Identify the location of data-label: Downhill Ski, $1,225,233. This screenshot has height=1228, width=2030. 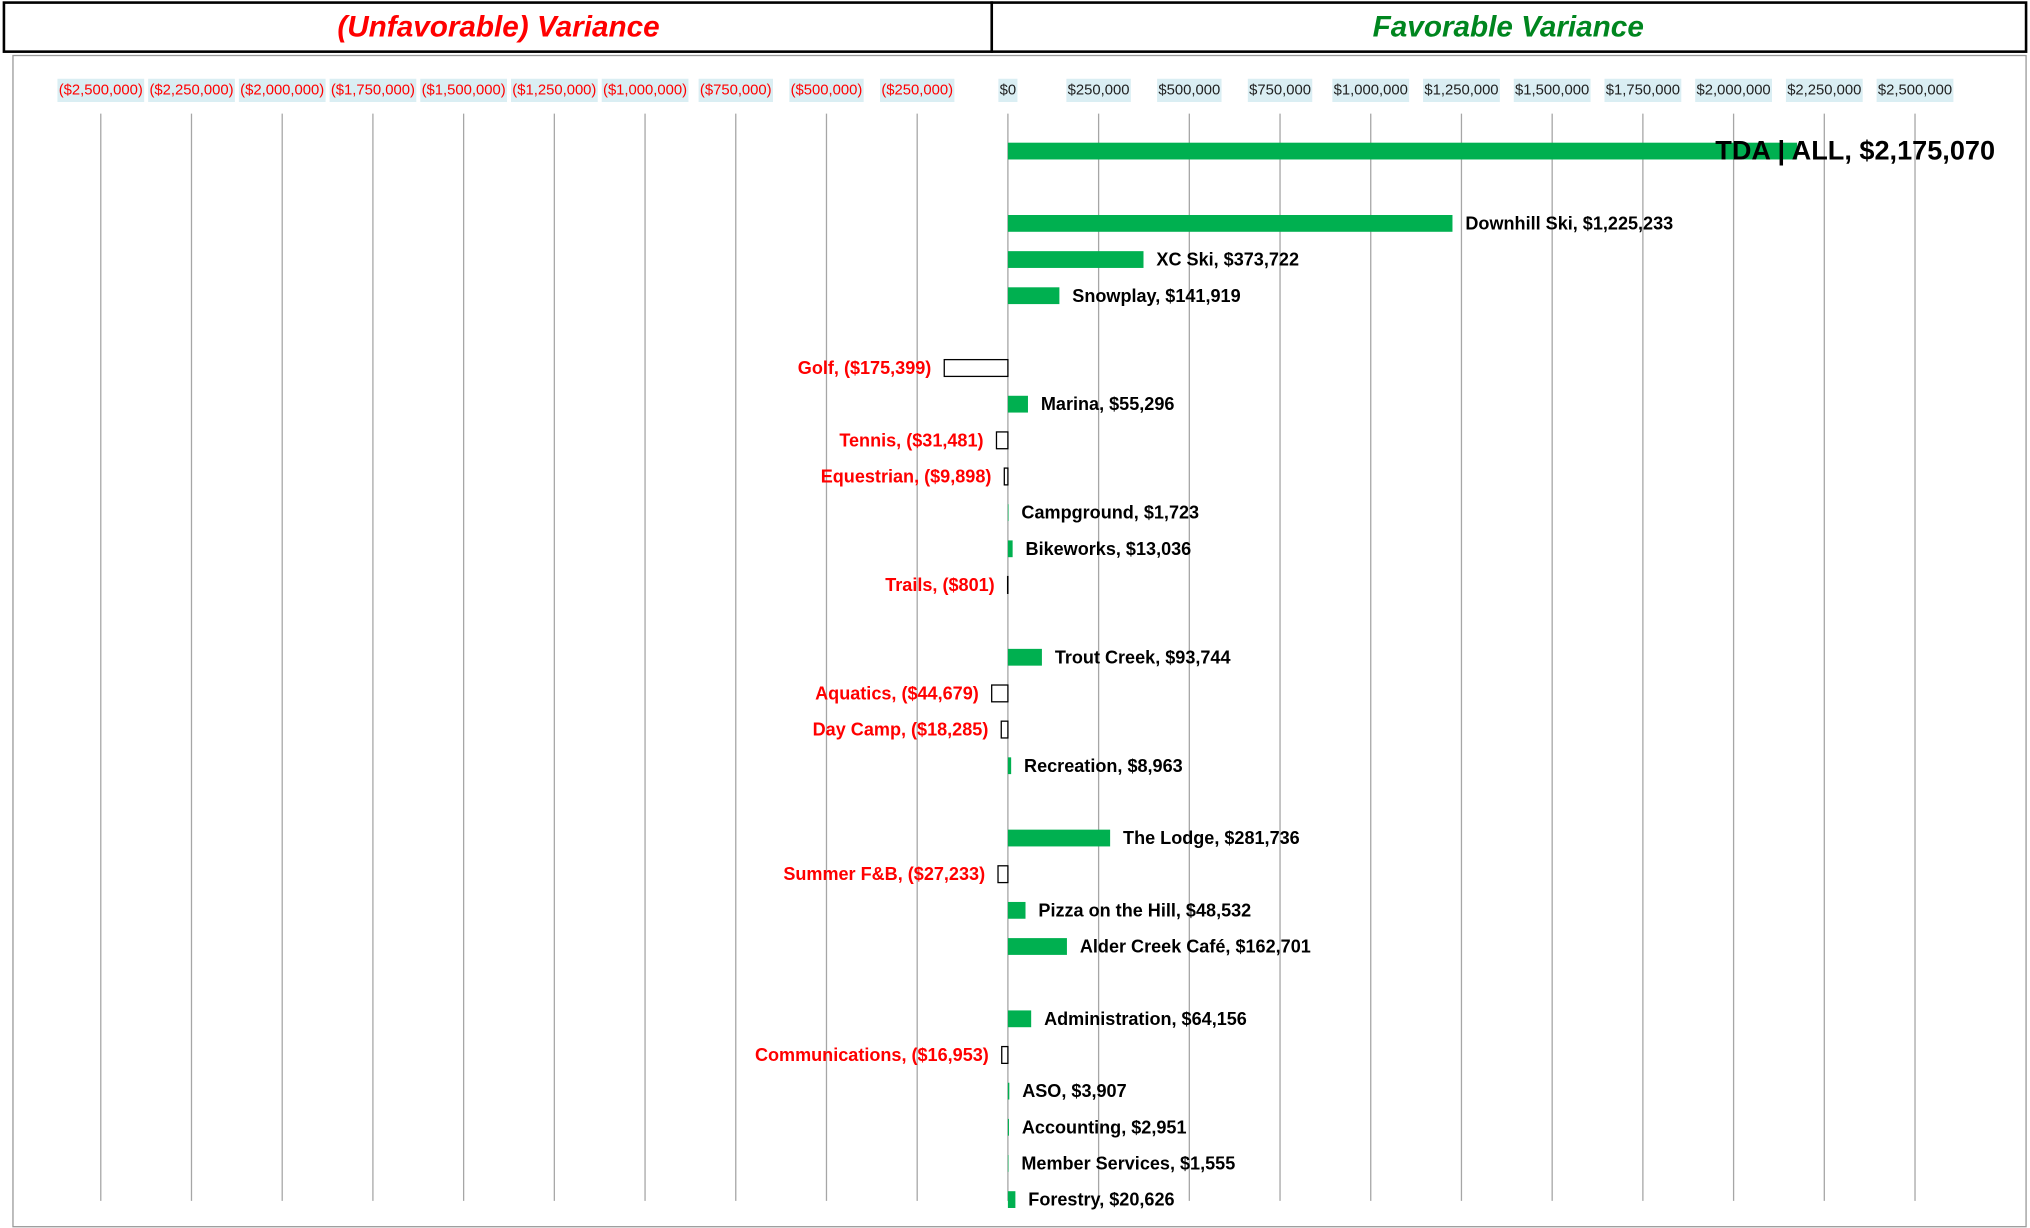
(1569, 223).